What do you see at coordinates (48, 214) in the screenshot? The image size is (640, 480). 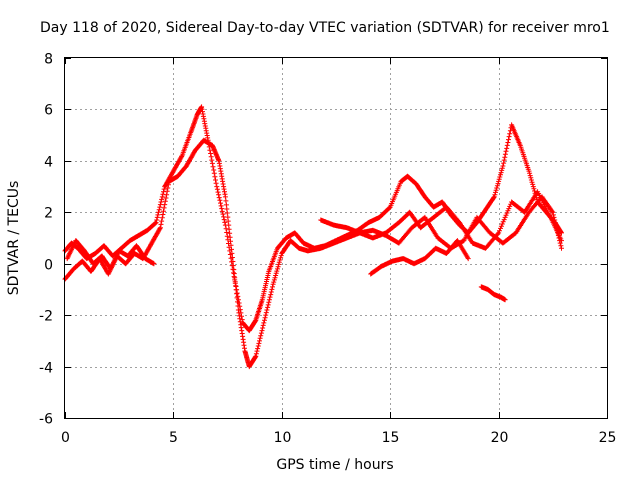 I see `y-tick-label: 2` at bounding box center [48, 214].